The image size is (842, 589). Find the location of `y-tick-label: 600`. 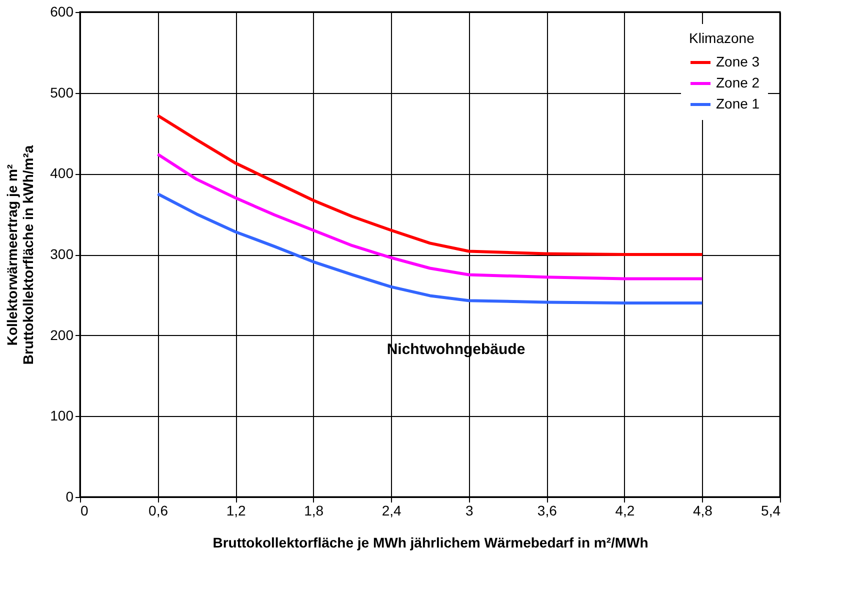

y-tick-label: 600 is located at coordinates (62, 12).